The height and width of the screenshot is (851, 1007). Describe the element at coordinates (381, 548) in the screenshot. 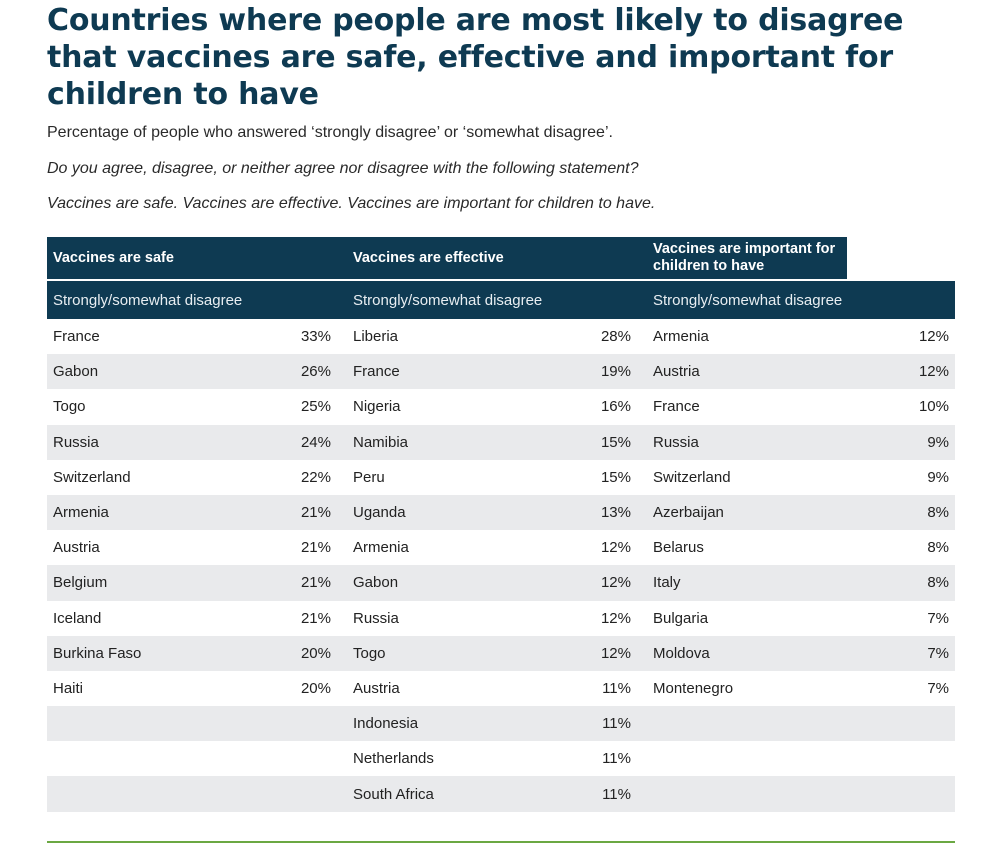

I see `country-name: Armenia` at that location.